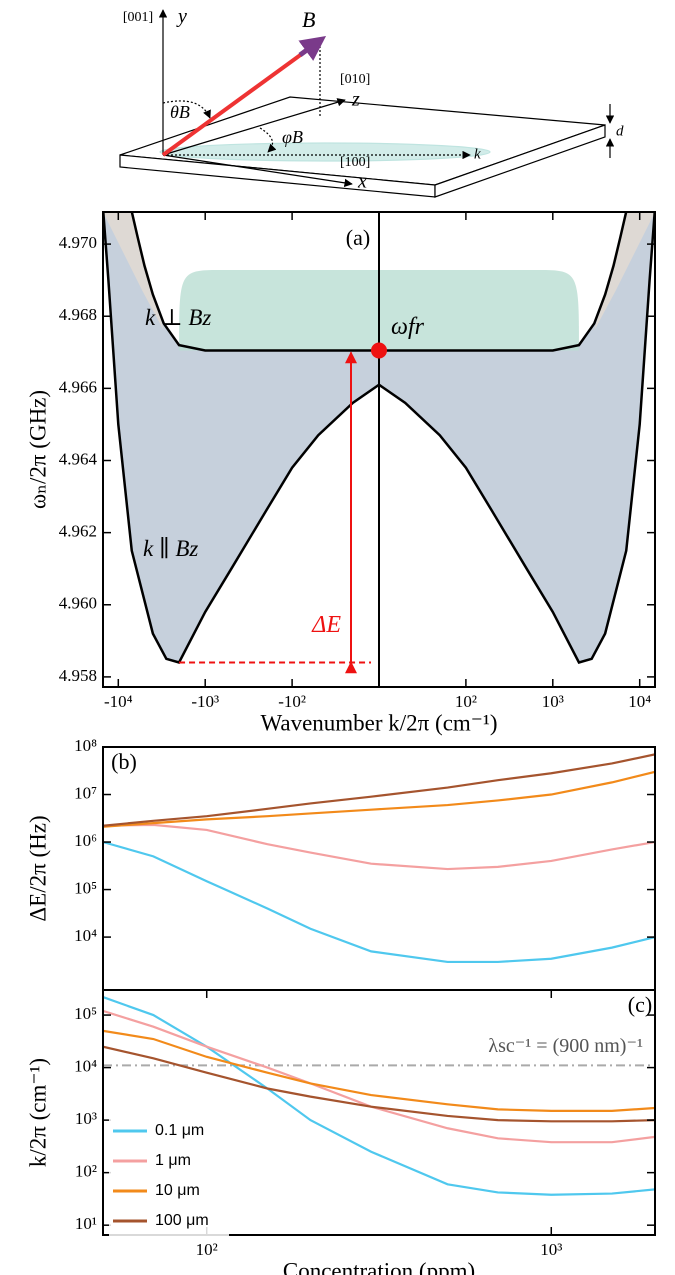 This screenshot has width=675, height=1275. Describe the element at coordinates (308, 19) in the screenshot. I see `b-label: B` at that location.